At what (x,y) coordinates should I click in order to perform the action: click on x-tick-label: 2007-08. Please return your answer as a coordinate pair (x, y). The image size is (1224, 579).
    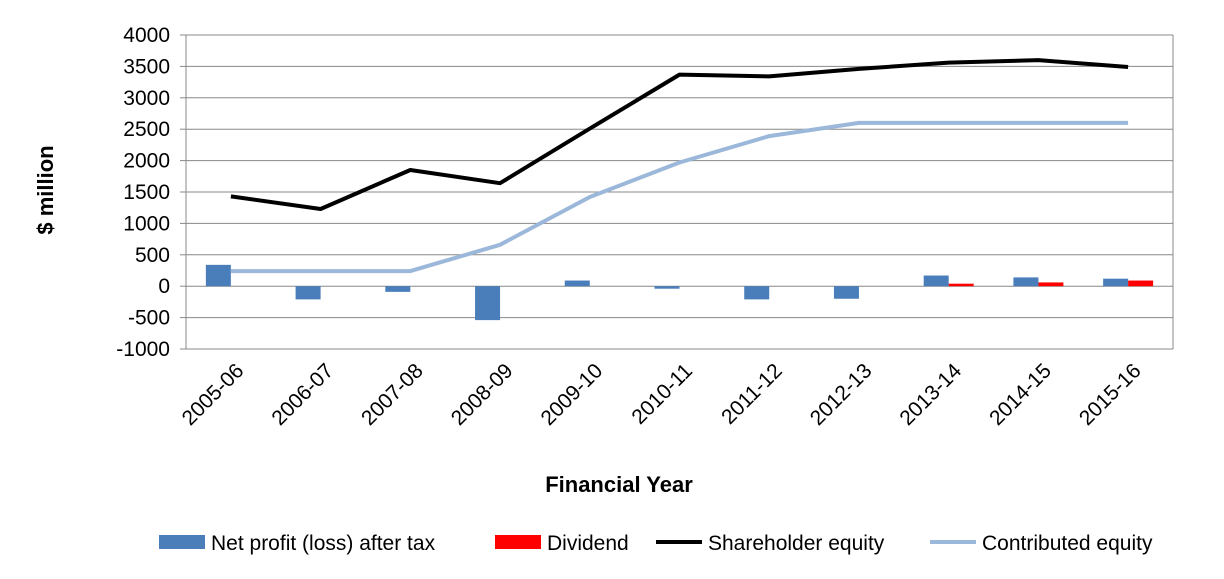
    Looking at the image, I should click on (392, 394).